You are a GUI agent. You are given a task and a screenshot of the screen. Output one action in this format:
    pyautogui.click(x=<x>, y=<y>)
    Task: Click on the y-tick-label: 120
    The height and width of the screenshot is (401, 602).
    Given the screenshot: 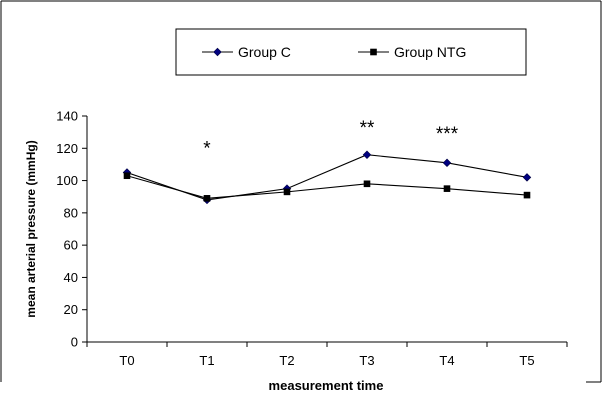 What is the action you would take?
    pyautogui.click(x=67, y=148)
    